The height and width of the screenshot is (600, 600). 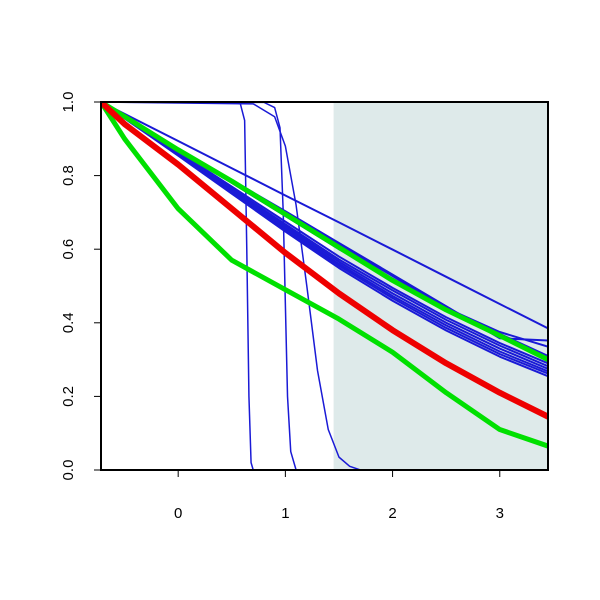 What do you see at coordinates (68, 396) in the screenshot?
I see `y-tick-label: 0.2` at bounding box center [68, 396].